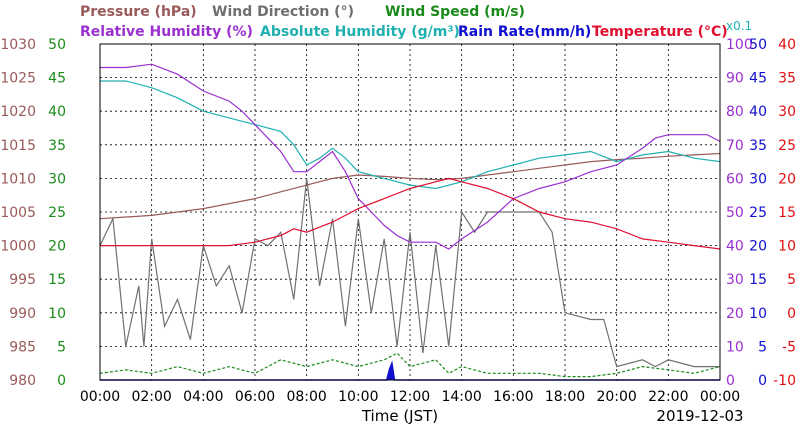 Image resolution: width=800 pixels, height=434 pixels. Describe the element at coordinates (758, 146) in the screenshot. I see `rain-tick-label: 35` at that location.